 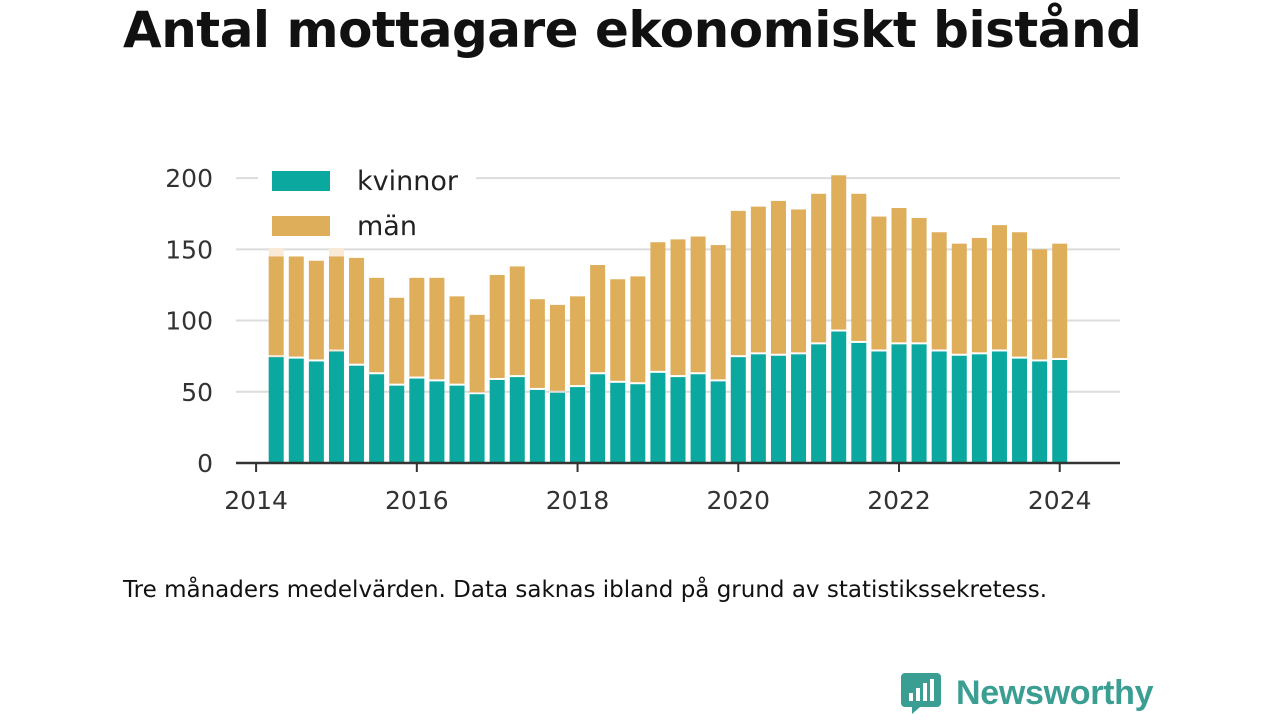 I want to click on bar-chart-speech-bubble-icon, so click(x=921, y=693).